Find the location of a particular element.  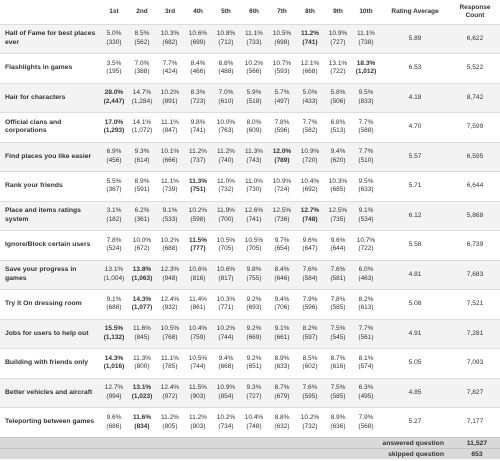

percent-value: 8.2% is located at coordinates (366, 299).